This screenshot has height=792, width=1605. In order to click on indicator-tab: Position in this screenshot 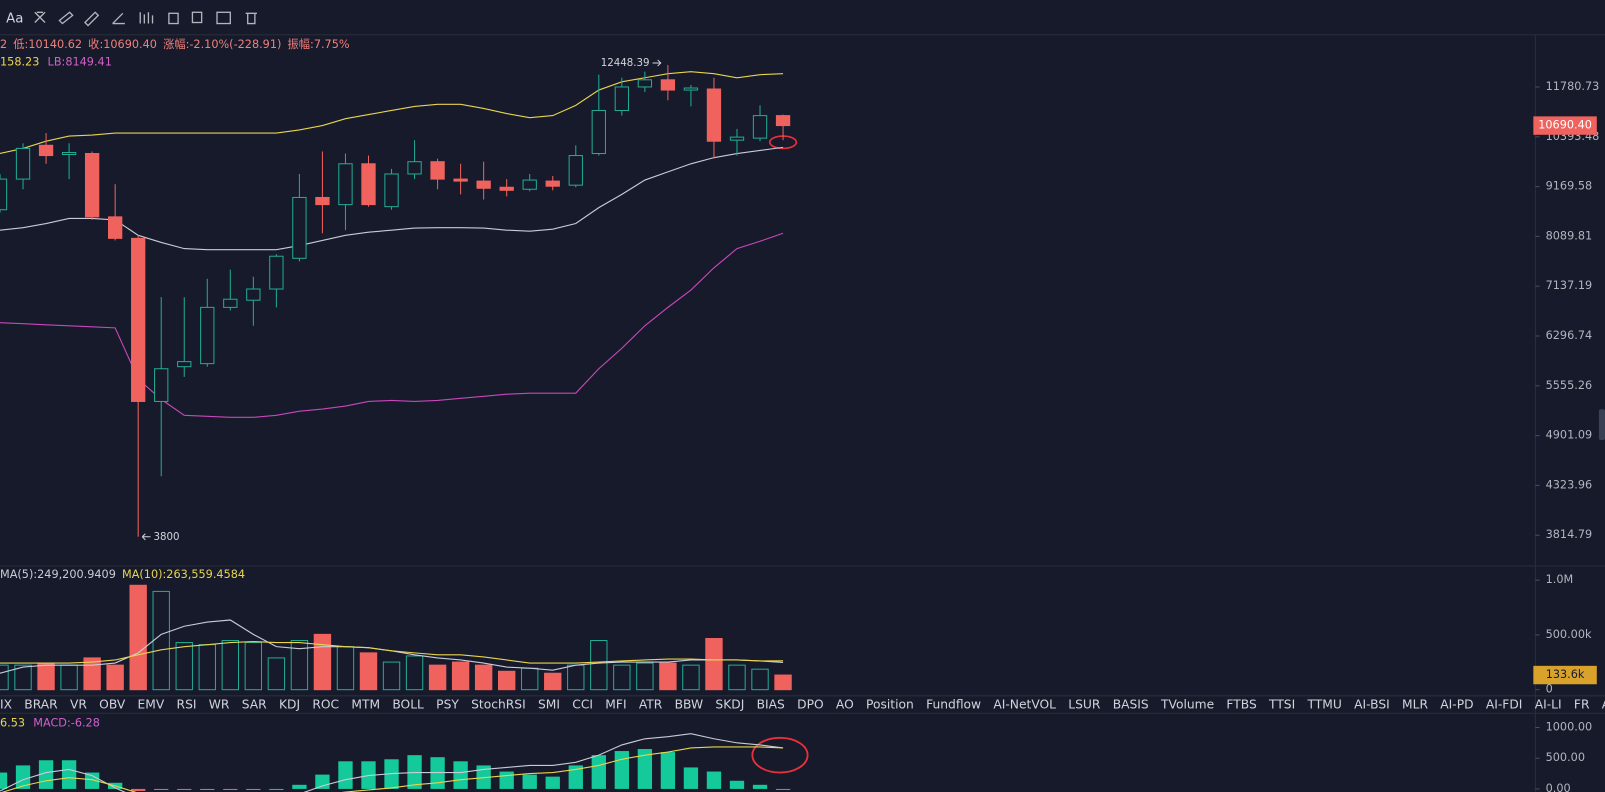, I will do `click(890, 705)`.